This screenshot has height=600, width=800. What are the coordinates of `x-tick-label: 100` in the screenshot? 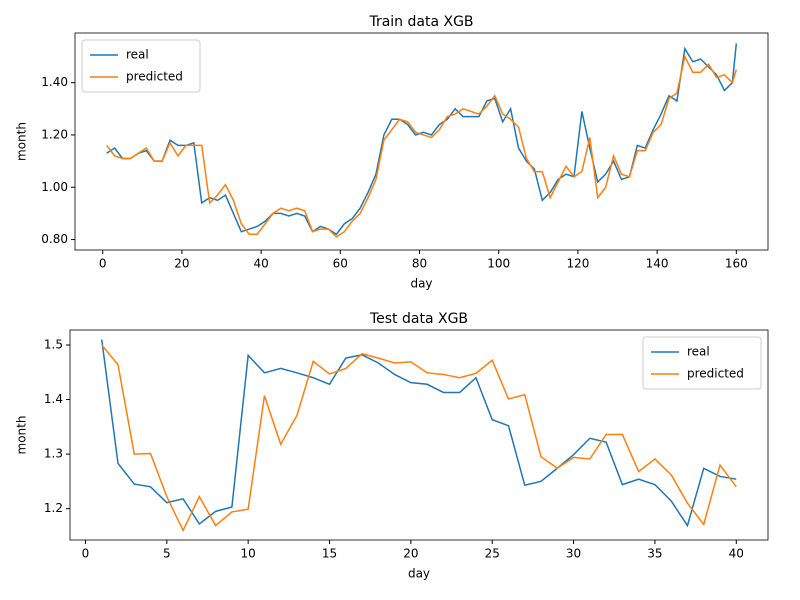 It's located at (498, 264).